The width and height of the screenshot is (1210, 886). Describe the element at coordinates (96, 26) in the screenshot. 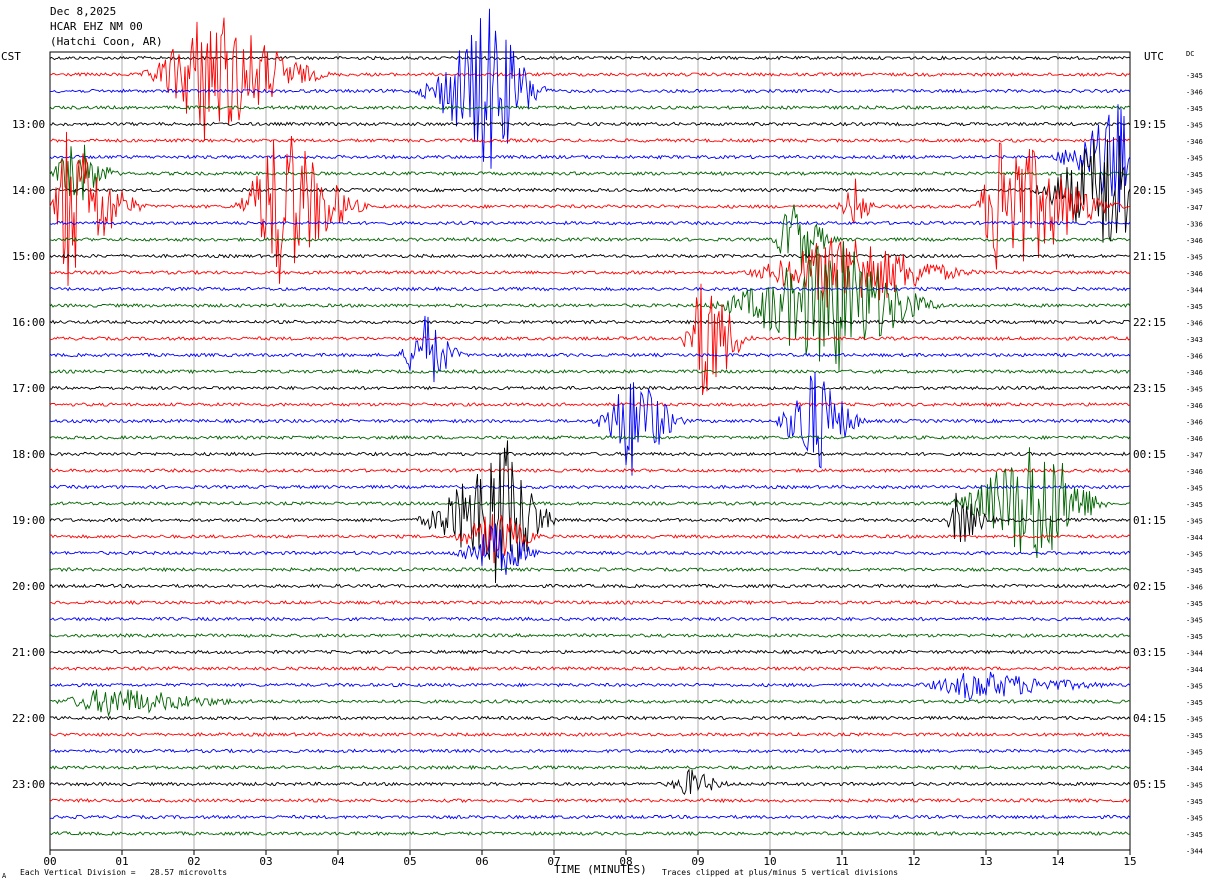

I see `station-label: HCAR EHZ NM 00` at that location.